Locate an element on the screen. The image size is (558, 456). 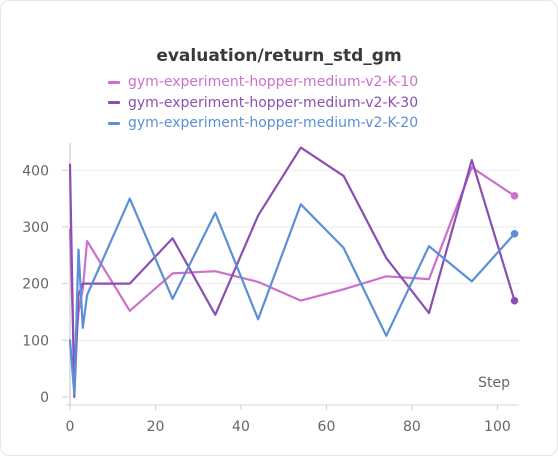
legend-item-k30: gym-experiment-hopper-medium-v2-K-30 is located at coordinates (263, 103).